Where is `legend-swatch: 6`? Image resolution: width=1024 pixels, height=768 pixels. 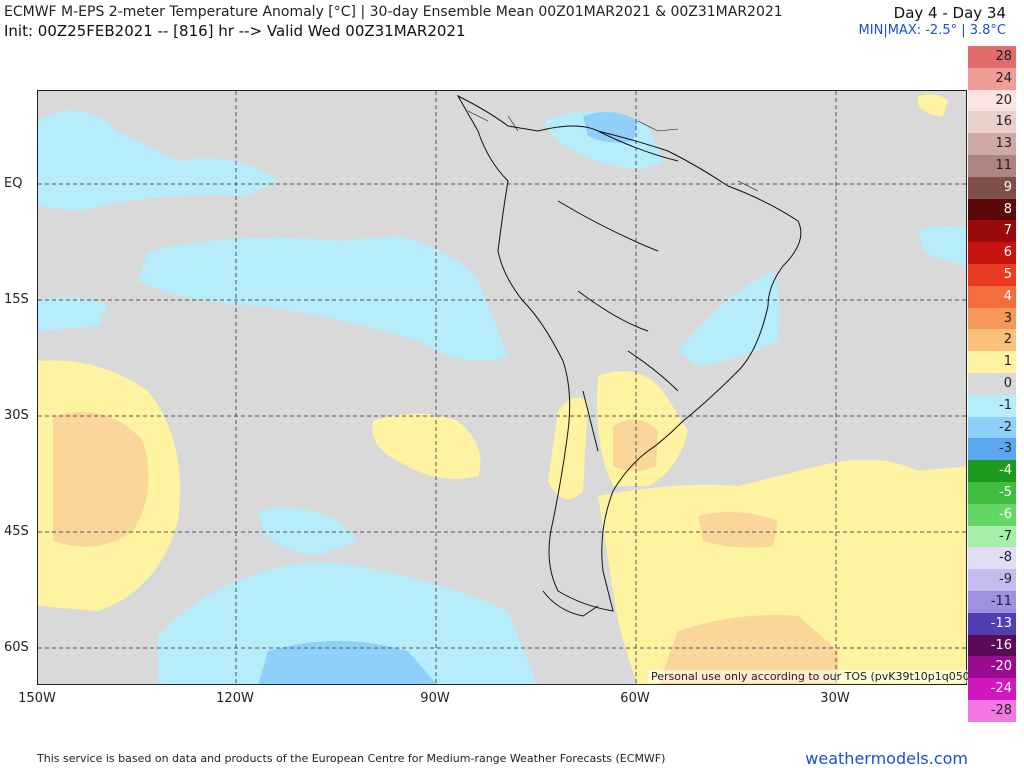 legend-swatch: 6 is located at coordinates (992, 253).